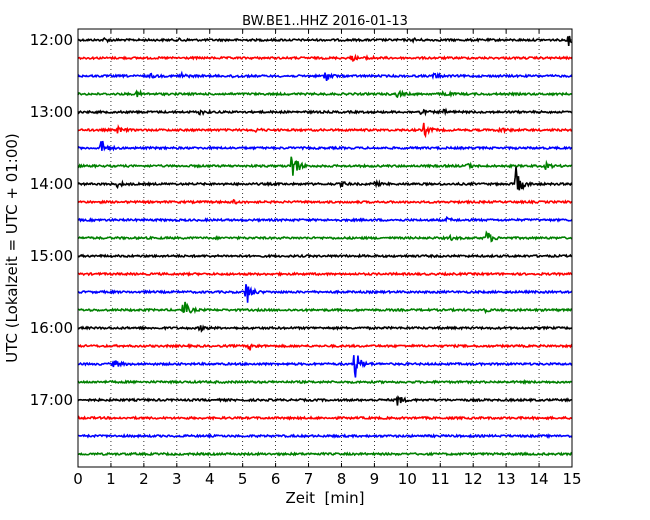 This screenshot has height=520, width=650. Describe the element at coordinates (111, 479) in the screenshot. I see `x-tick-label: 1` at that location.